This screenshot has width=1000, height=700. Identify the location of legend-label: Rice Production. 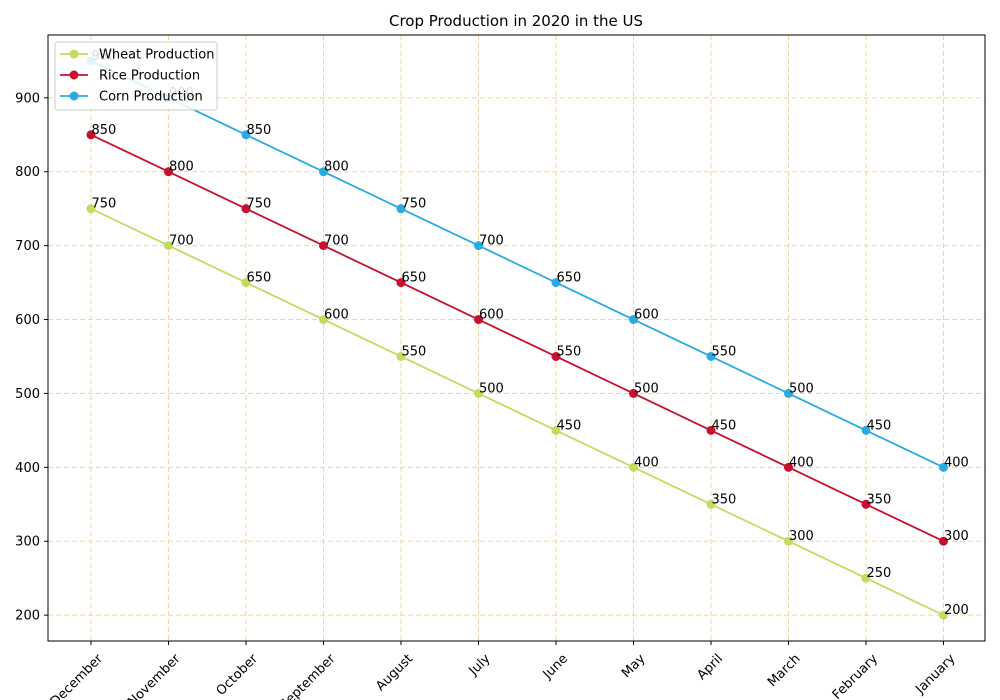
(149, 76).